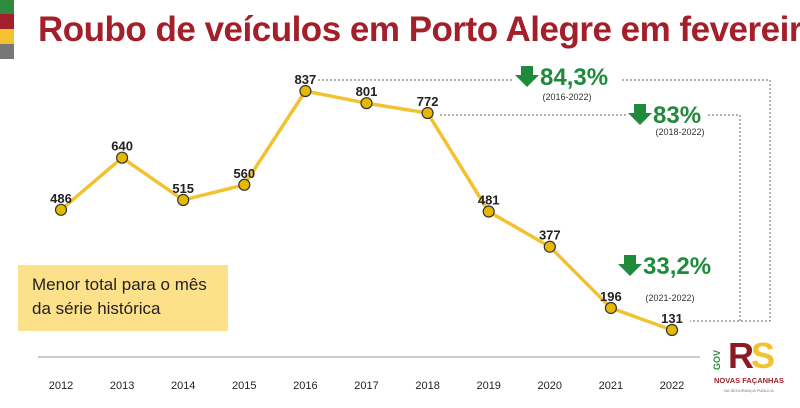 The width and height of the screenshot is (800, 408). Describe the element at coordinates (183, 200) in the screenshot. I see `data-point-2014` at that location.